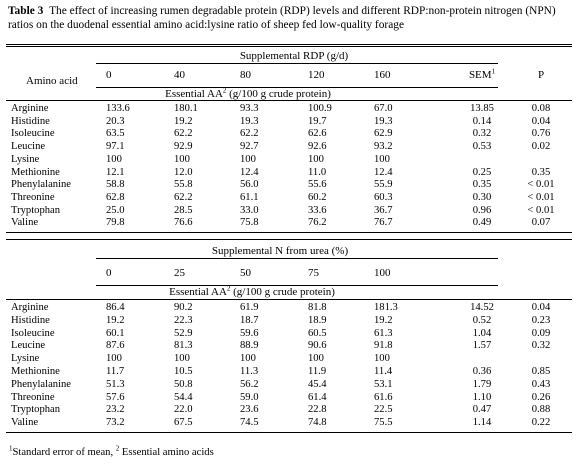  What do you see at coordinates (25, 359) in the screenshot?
I see `amino-acid-name: Lysine` at bounding box center [25, 359].